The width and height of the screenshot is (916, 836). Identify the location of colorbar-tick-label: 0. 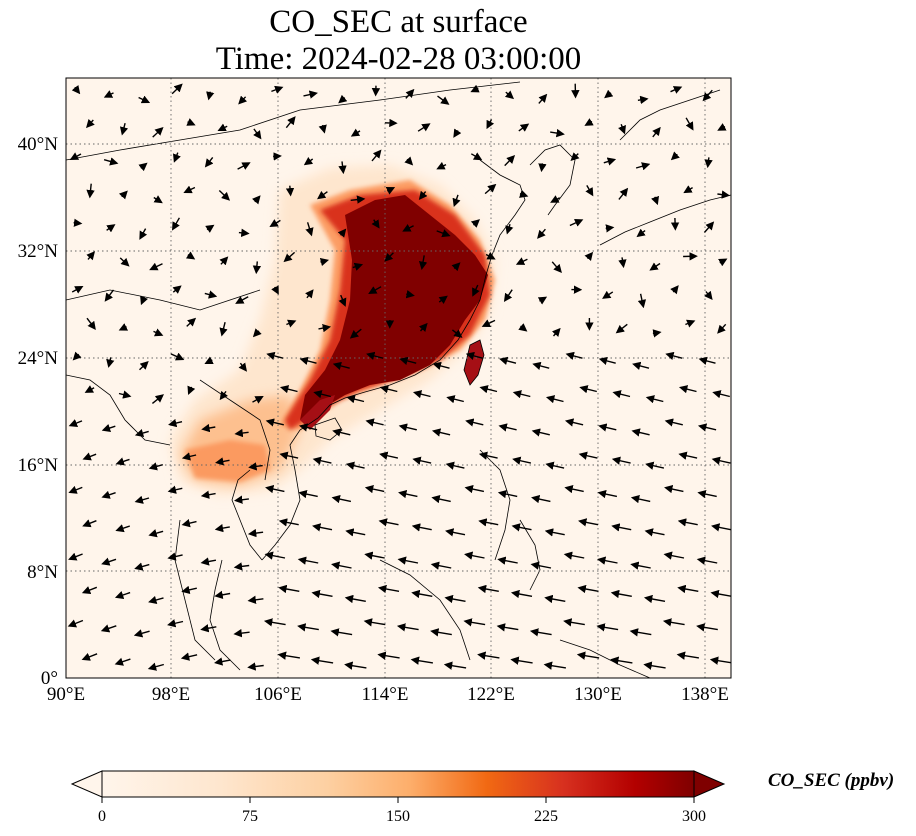
(102, 816).